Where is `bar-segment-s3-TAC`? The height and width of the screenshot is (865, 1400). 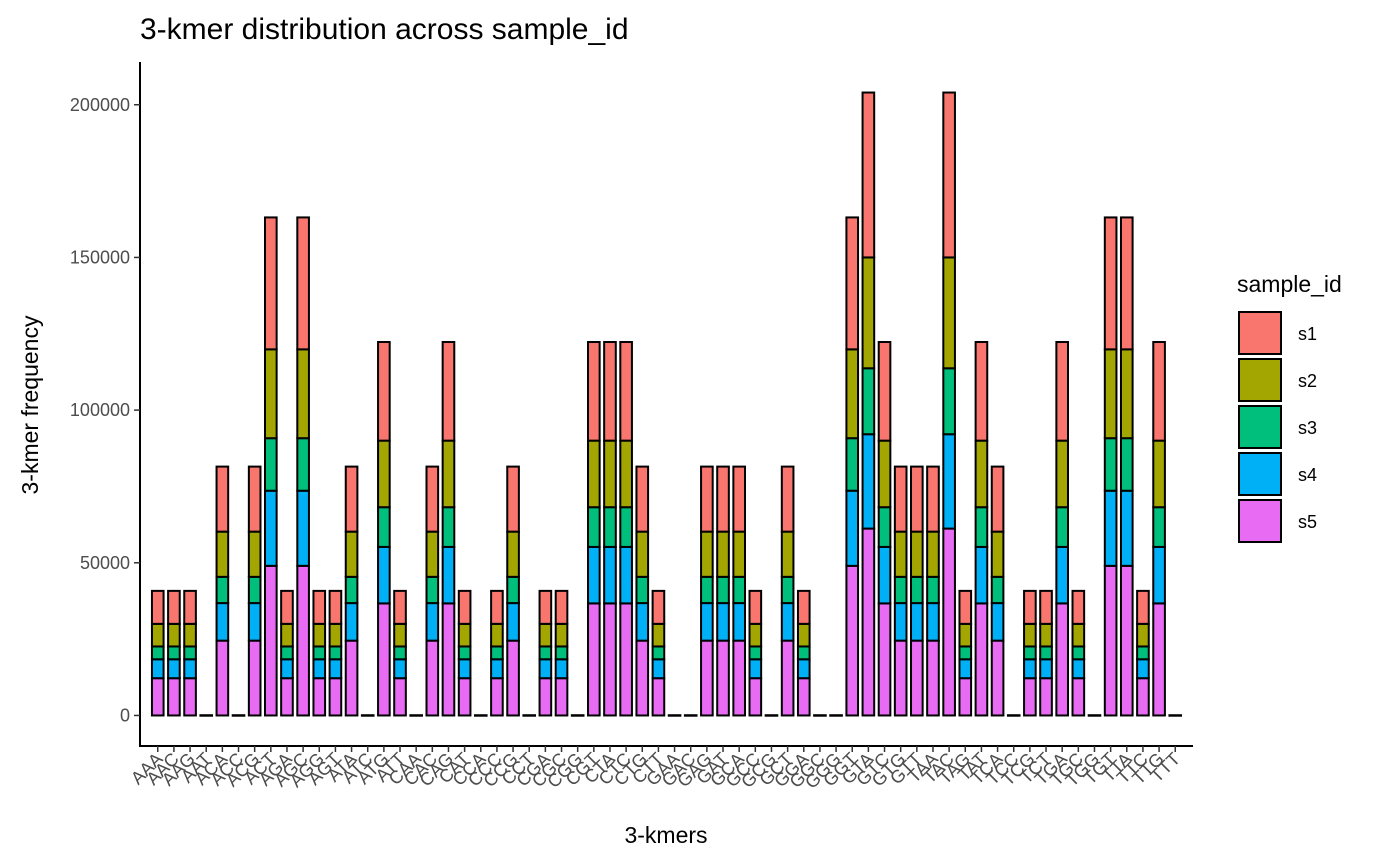 bar-segment-s3-TAC is located at coordinates (949, 401).